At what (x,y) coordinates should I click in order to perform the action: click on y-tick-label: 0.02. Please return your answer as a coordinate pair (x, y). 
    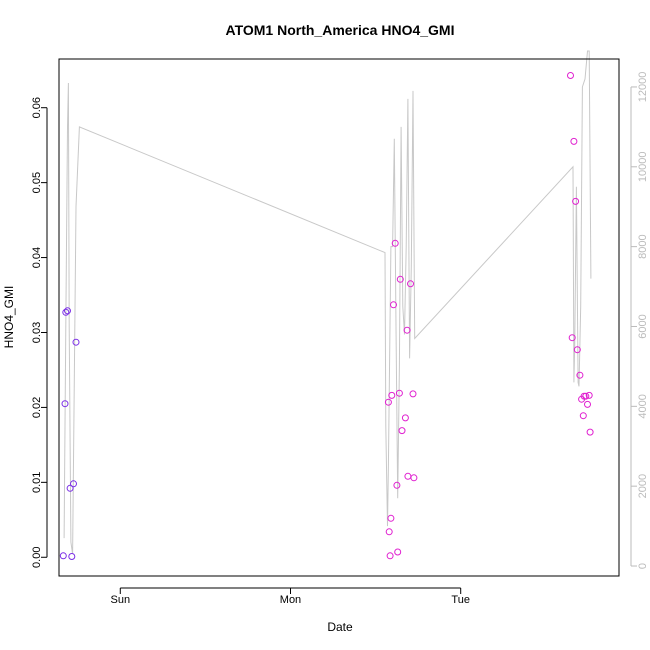
    Looking at the image, I should click on (37, 407).